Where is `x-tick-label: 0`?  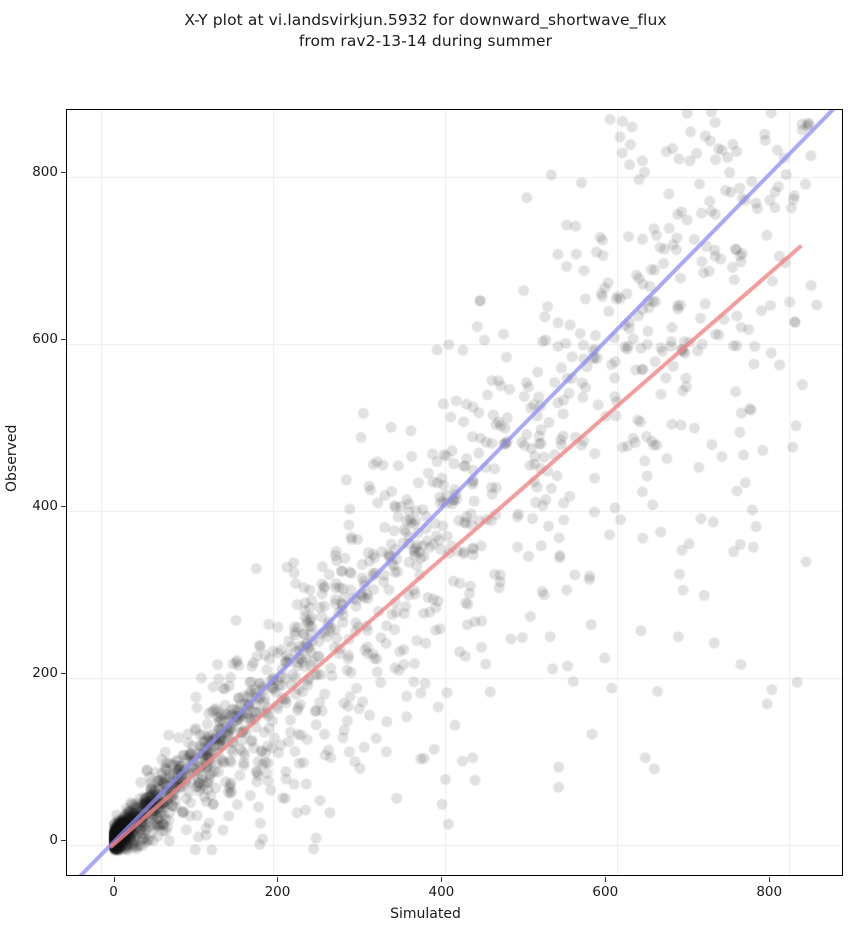 x-tick-label: 0 is located at coordinates (113, 892).